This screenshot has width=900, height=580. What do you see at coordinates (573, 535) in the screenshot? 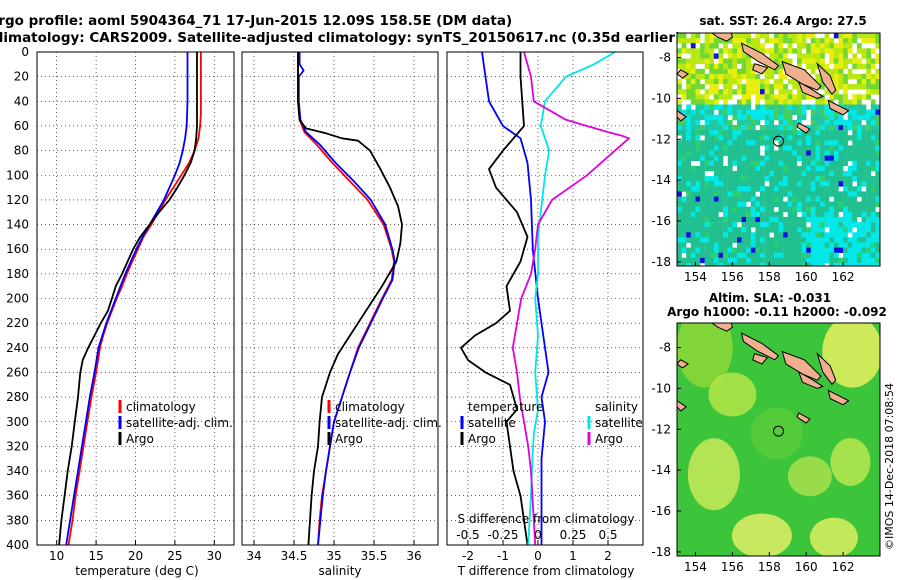
I see `s-difference-tick-label: 0.25` at bounding box center [573, 535].